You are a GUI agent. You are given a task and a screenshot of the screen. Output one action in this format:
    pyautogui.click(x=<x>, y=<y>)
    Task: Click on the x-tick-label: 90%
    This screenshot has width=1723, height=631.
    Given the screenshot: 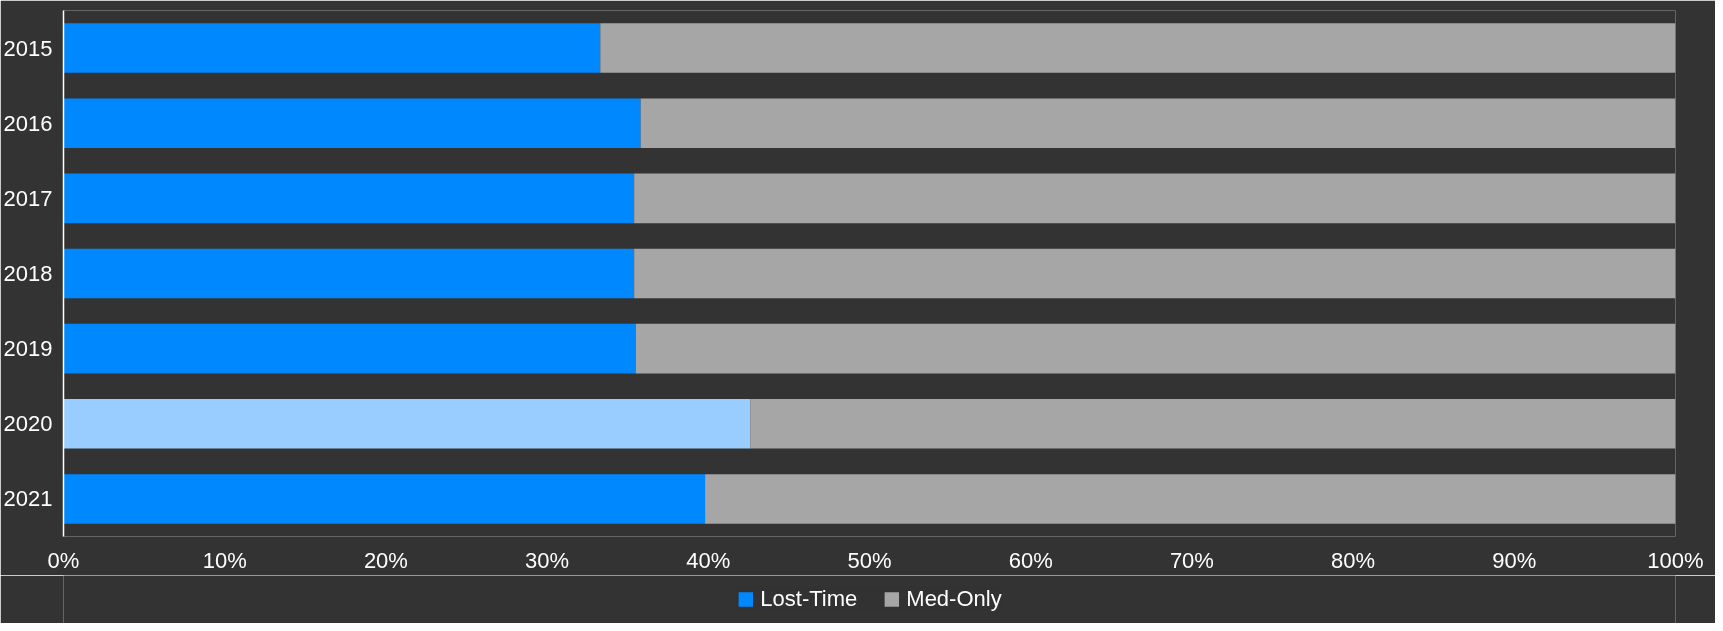 What is the action you would take?
    pyautogui.click(x=1514, y=560)
    